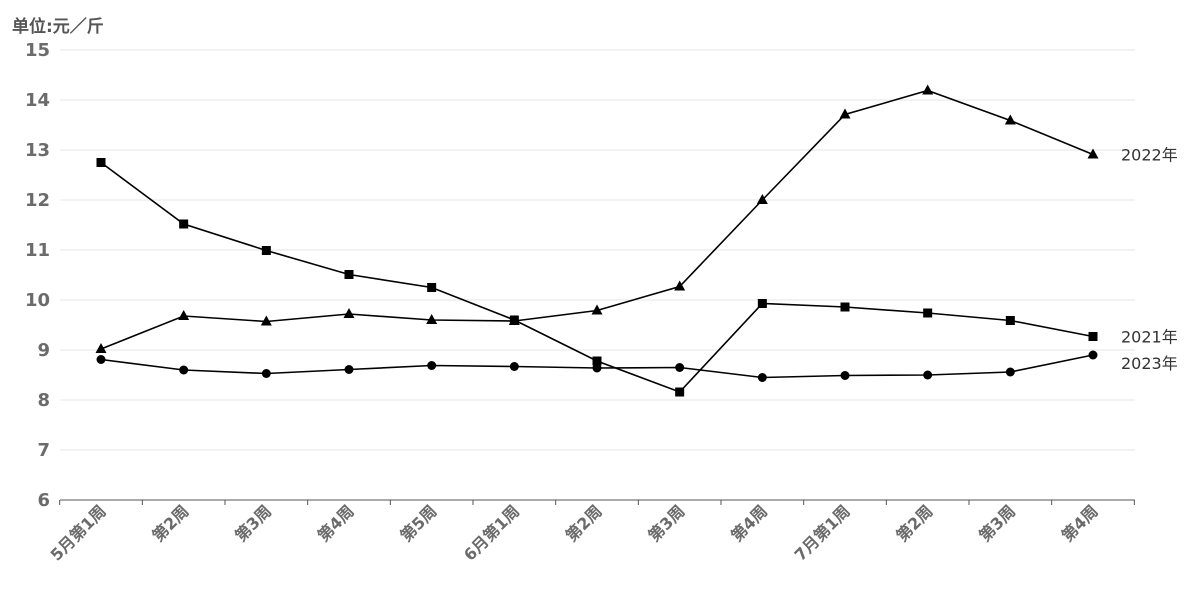 The width and height of the screenshot is (1200, 600). Describe the element at coordinates (43, 400) in the screenshot. I see `y-tick-label: 8` at that location.